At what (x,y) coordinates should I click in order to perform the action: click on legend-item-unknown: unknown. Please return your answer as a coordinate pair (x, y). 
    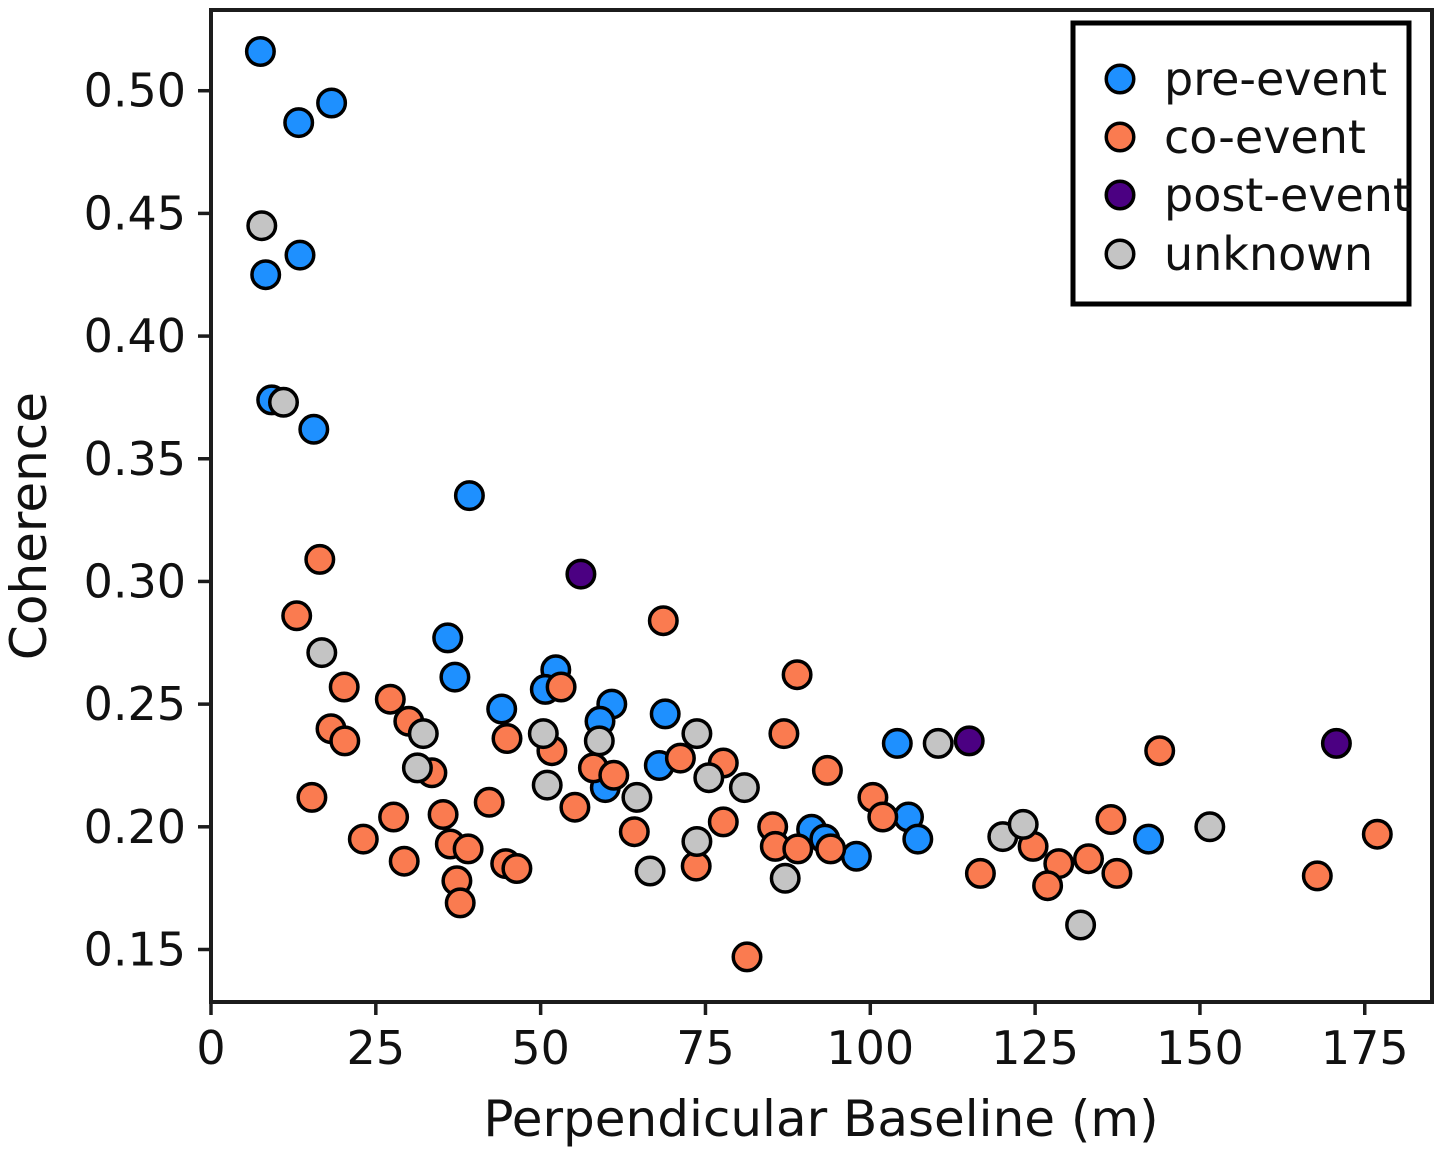
    Looking at the image, I should click on (1238, 254).